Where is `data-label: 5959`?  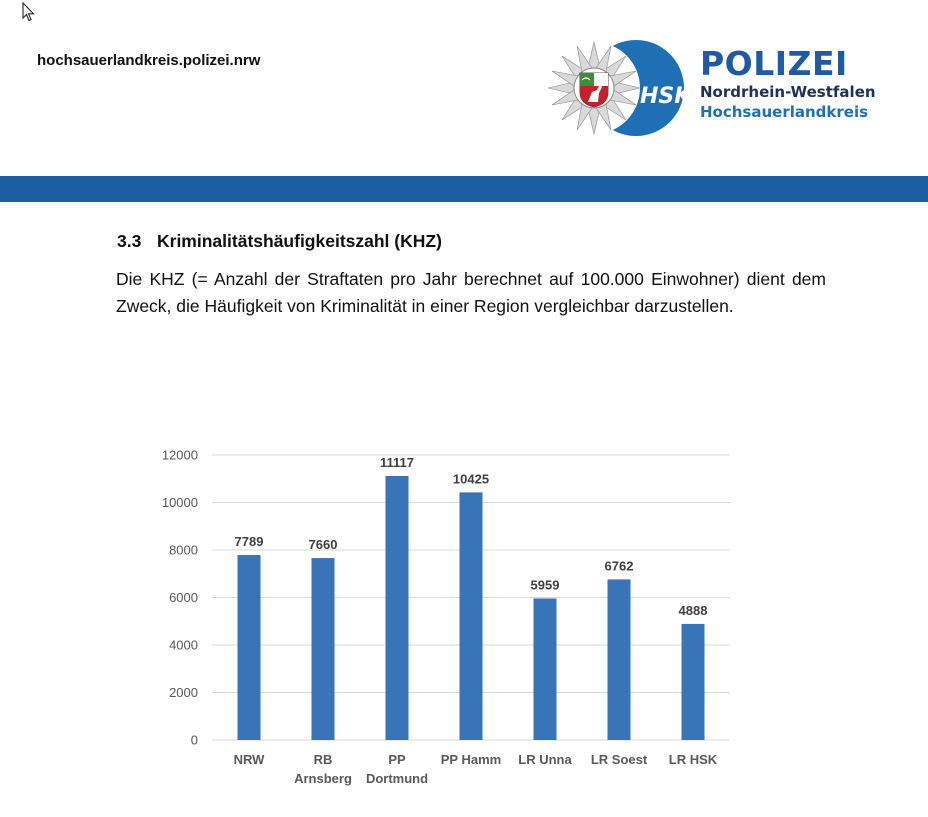
data-label: 5959 is located at coordinates (545, 584).